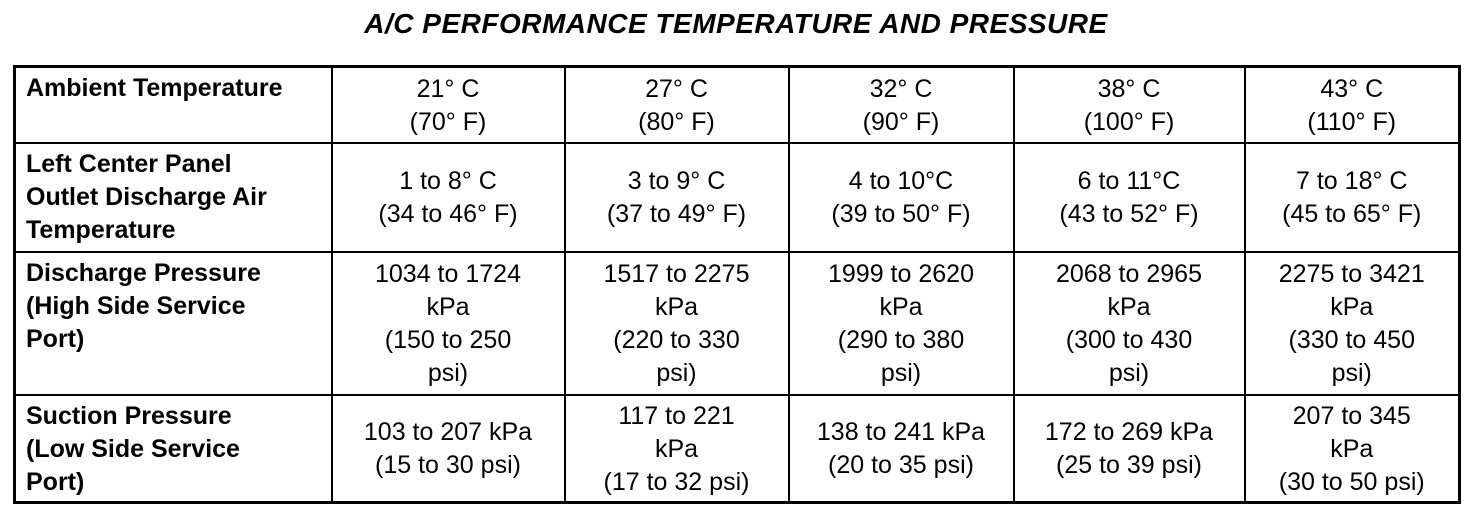 The width and height of the screenshot is (1472, 512). I want to click on cell-line: (330 to 450, so click(1352, 340).